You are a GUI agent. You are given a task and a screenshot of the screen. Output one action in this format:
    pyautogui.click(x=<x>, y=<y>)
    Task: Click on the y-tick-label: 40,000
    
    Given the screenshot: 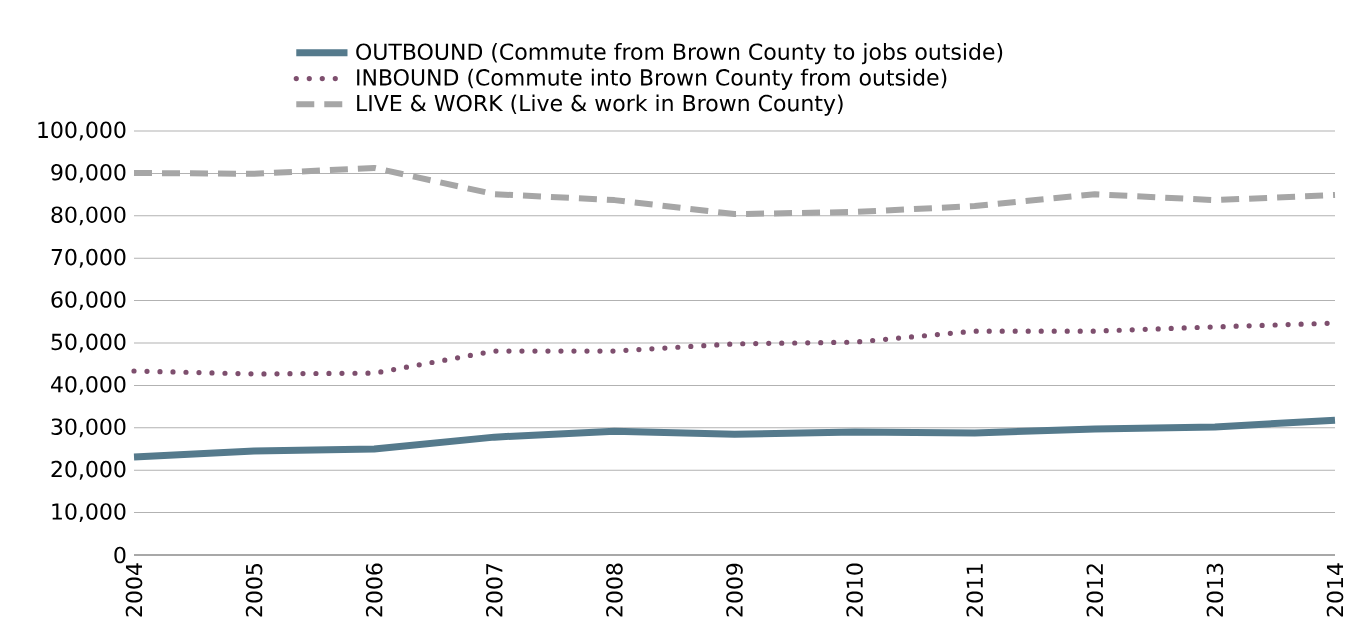 What is the action you would take?
    pyautogui.click(x=88, y=385)
    